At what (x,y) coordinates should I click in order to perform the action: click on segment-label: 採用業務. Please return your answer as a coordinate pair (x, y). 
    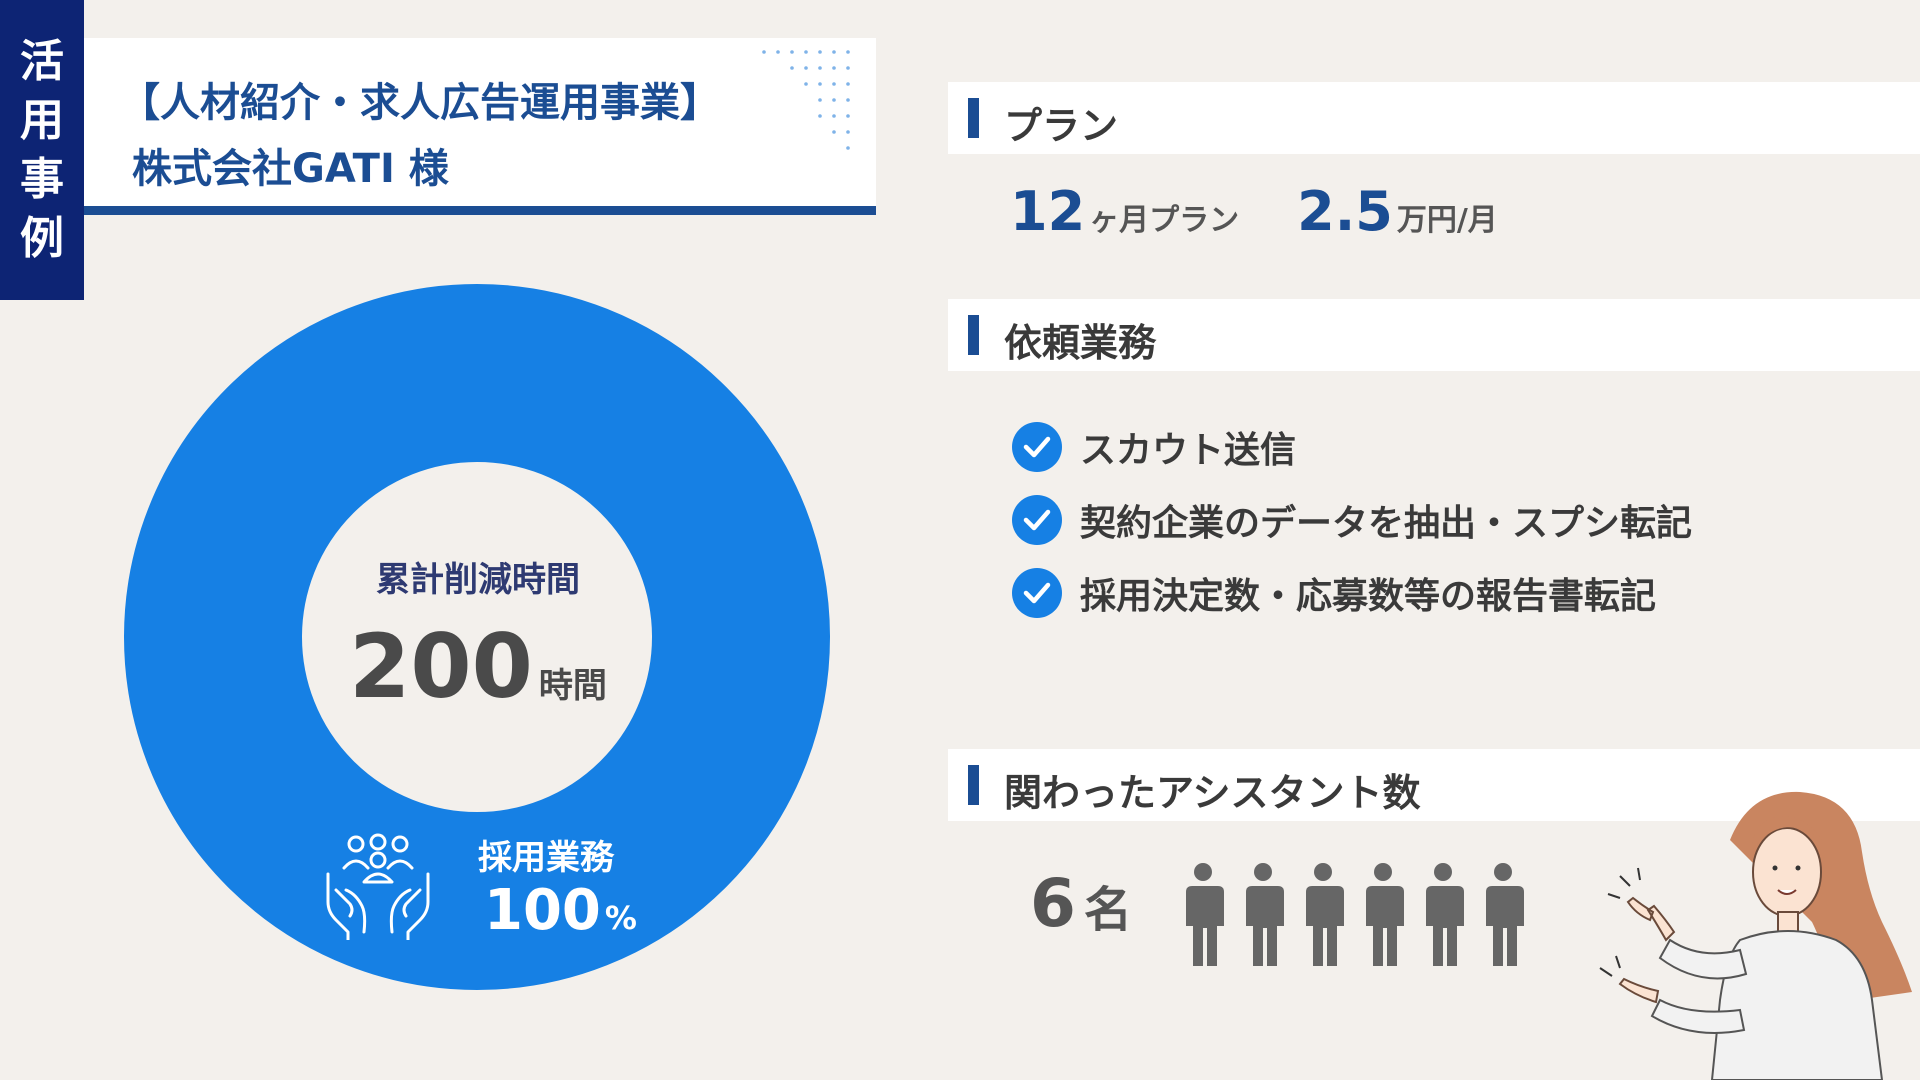
    Looking at the image, I should click on (546, 858).